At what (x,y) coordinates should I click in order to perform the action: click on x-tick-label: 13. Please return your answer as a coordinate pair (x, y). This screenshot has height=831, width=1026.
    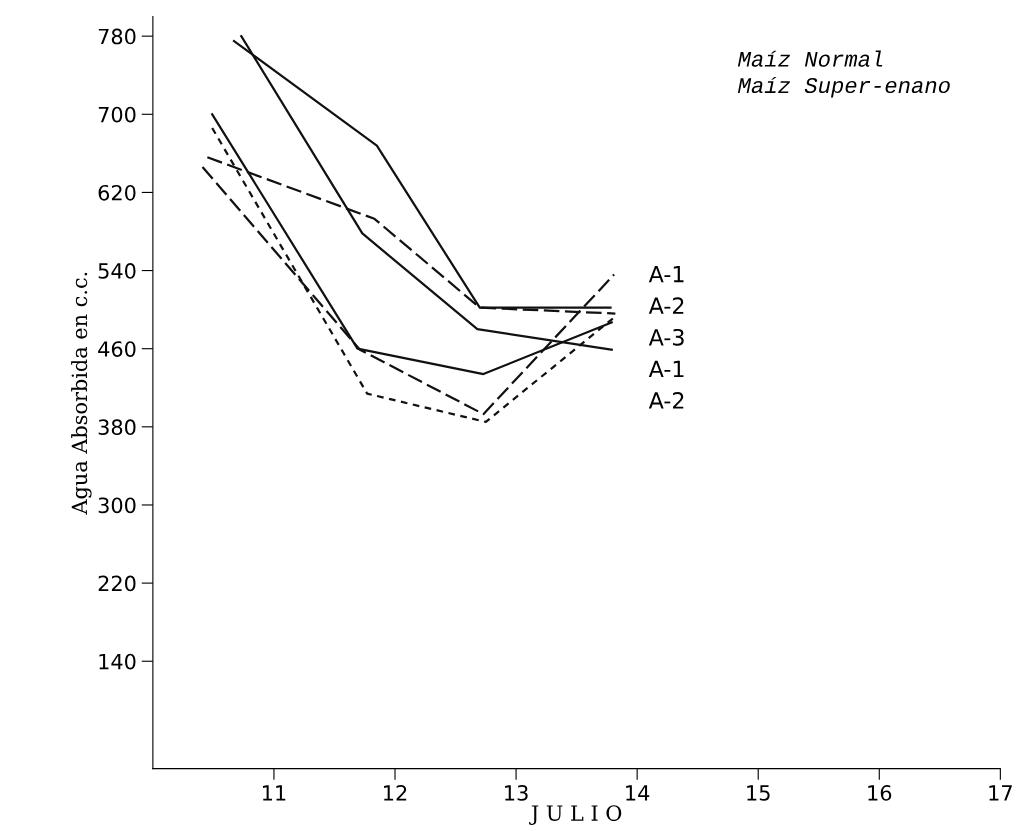
    Looking at the image, I should click on (516, 793).